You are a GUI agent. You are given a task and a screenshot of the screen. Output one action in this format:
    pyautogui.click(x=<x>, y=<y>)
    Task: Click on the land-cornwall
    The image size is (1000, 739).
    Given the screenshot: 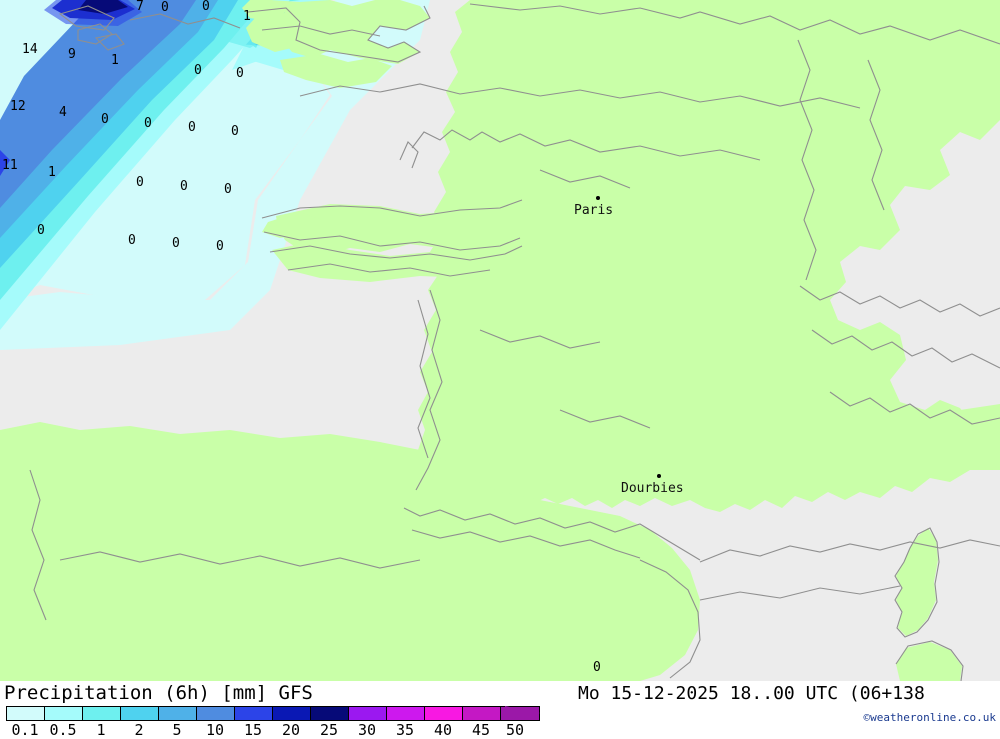 What is the action you would take?
    pyautogui.click(x=277, y=32)
    